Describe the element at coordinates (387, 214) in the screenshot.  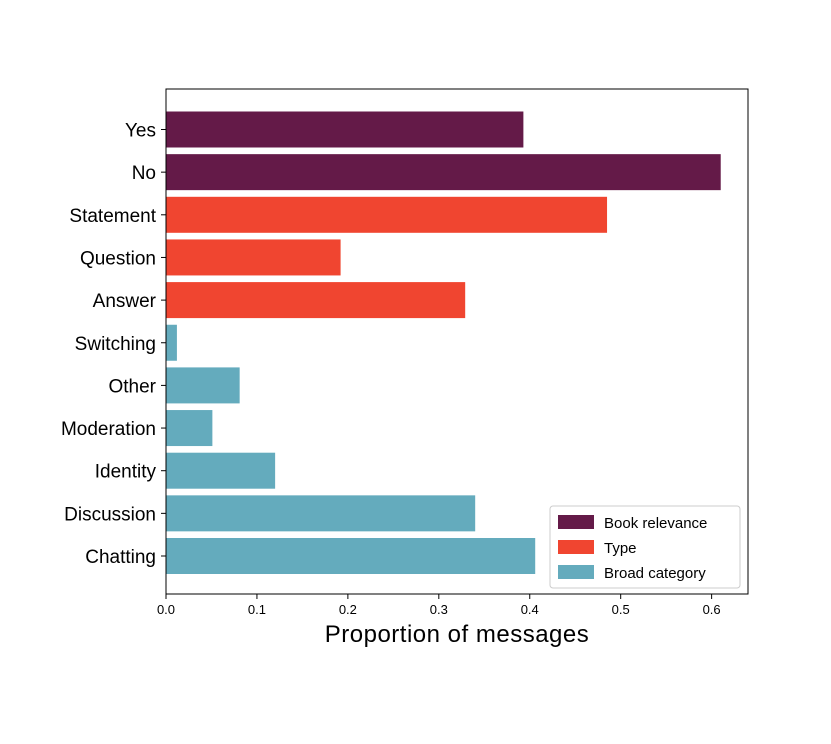
I see `bar-statement` at that location.